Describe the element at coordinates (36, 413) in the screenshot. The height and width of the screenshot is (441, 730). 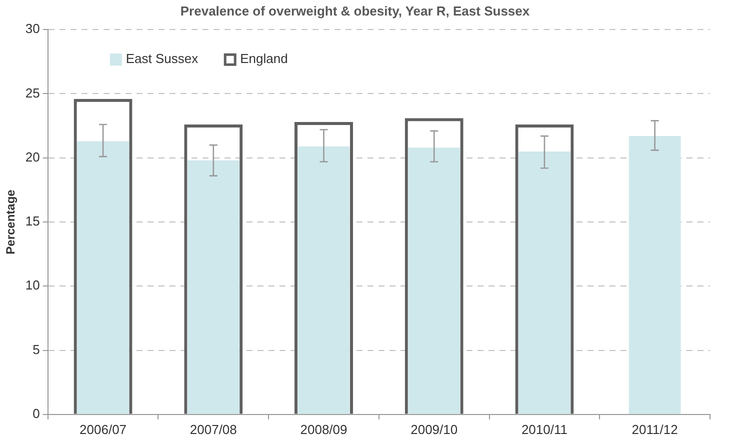
I see `y-tick-label: 0` at that location.